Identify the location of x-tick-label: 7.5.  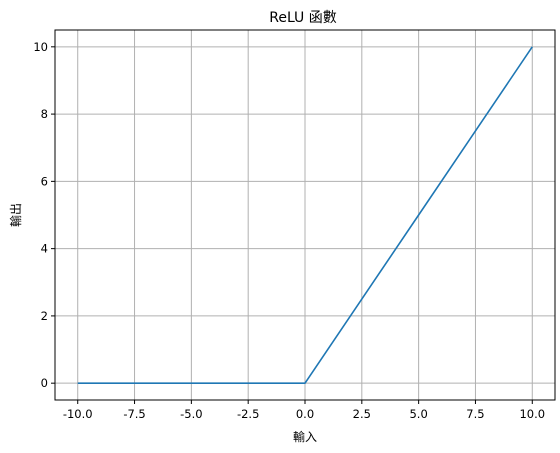
(475, 414).